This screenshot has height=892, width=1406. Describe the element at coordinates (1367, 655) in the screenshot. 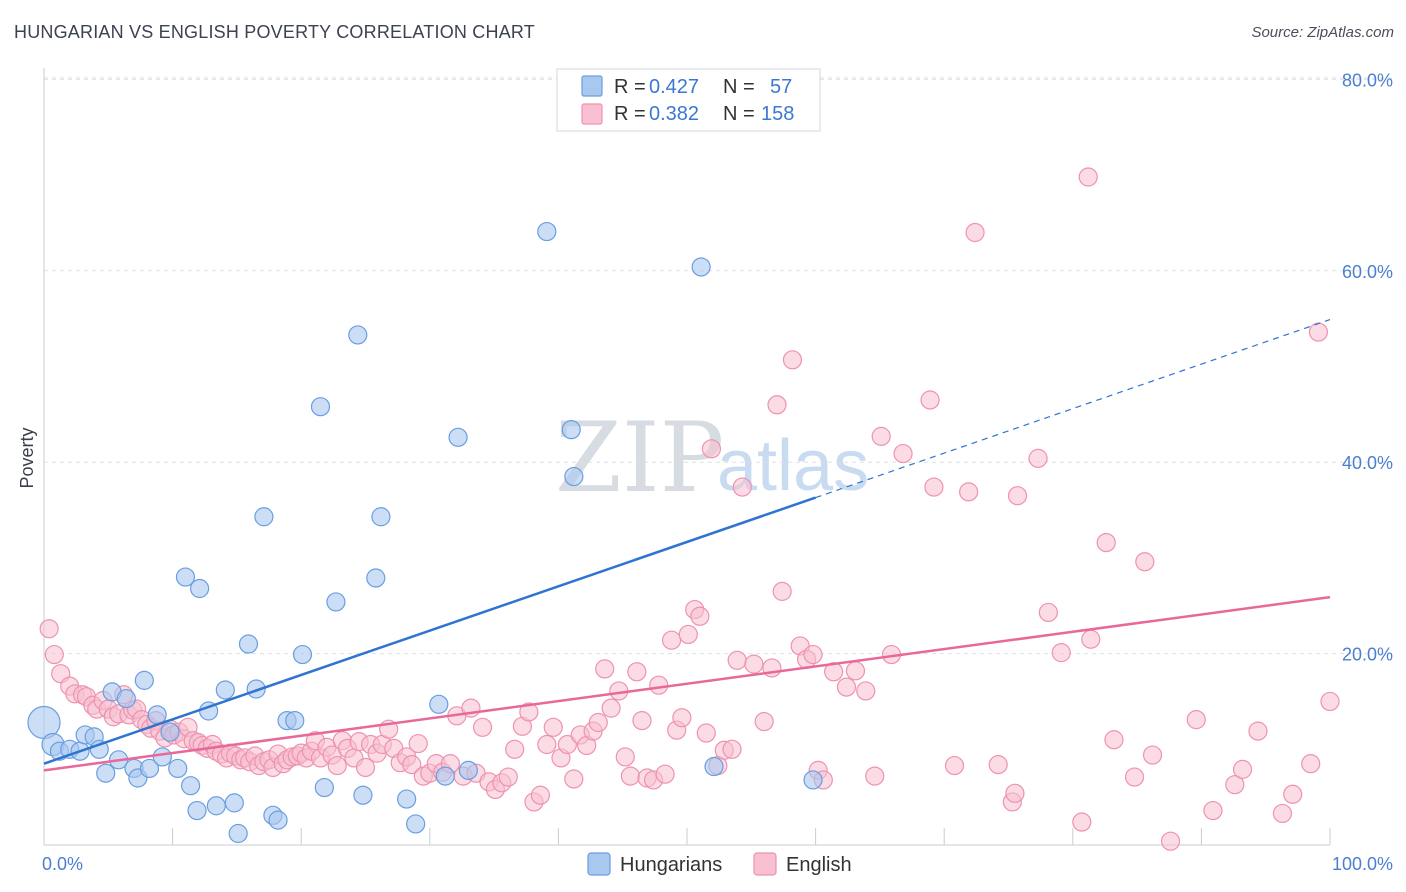

I see `y-tick-label-0: 20.0%` at that location.